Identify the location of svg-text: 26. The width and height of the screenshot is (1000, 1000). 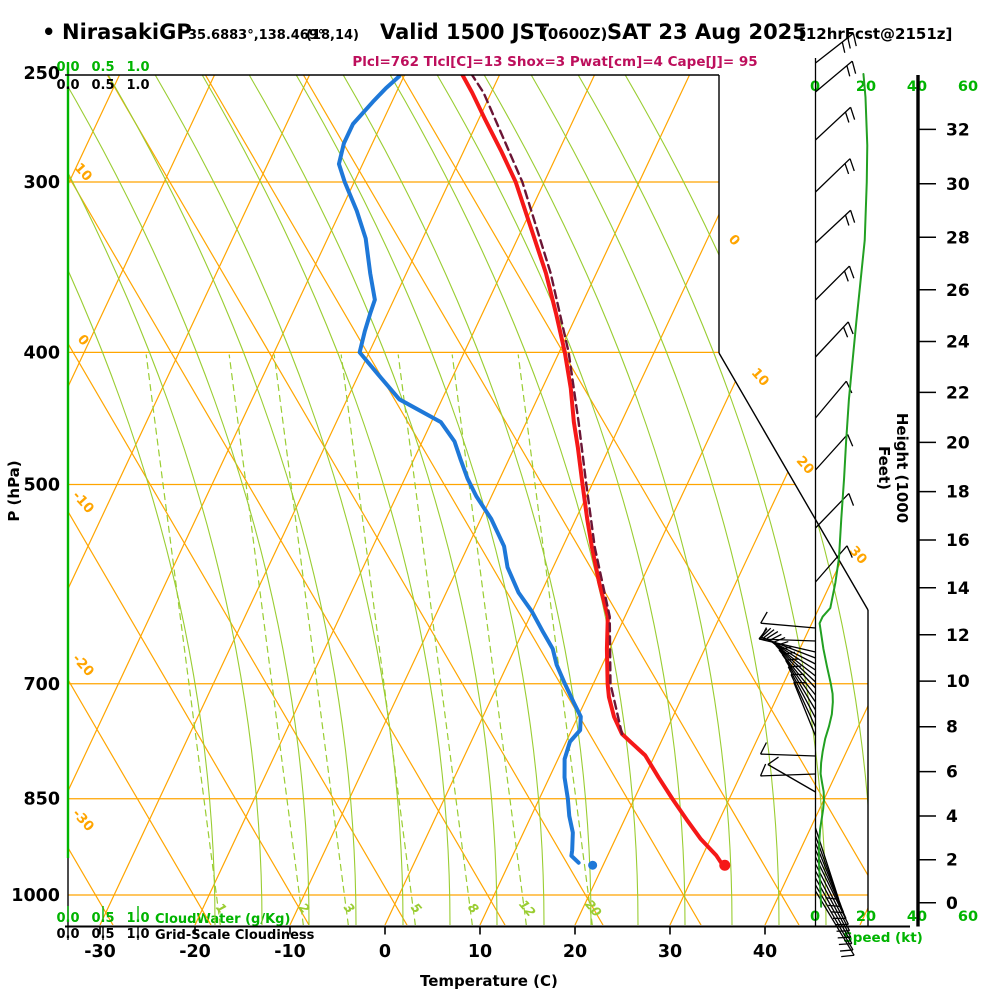
(958, 291).